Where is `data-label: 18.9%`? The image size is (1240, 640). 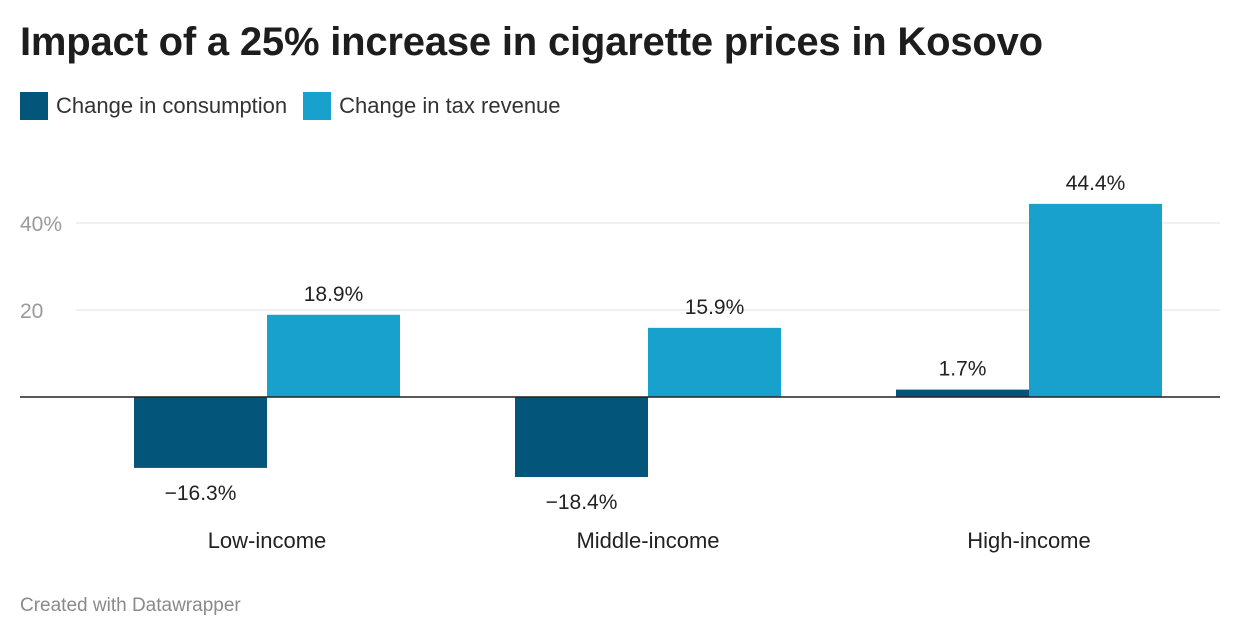
data-label: 18.9% is located at coordinates (334, 294).